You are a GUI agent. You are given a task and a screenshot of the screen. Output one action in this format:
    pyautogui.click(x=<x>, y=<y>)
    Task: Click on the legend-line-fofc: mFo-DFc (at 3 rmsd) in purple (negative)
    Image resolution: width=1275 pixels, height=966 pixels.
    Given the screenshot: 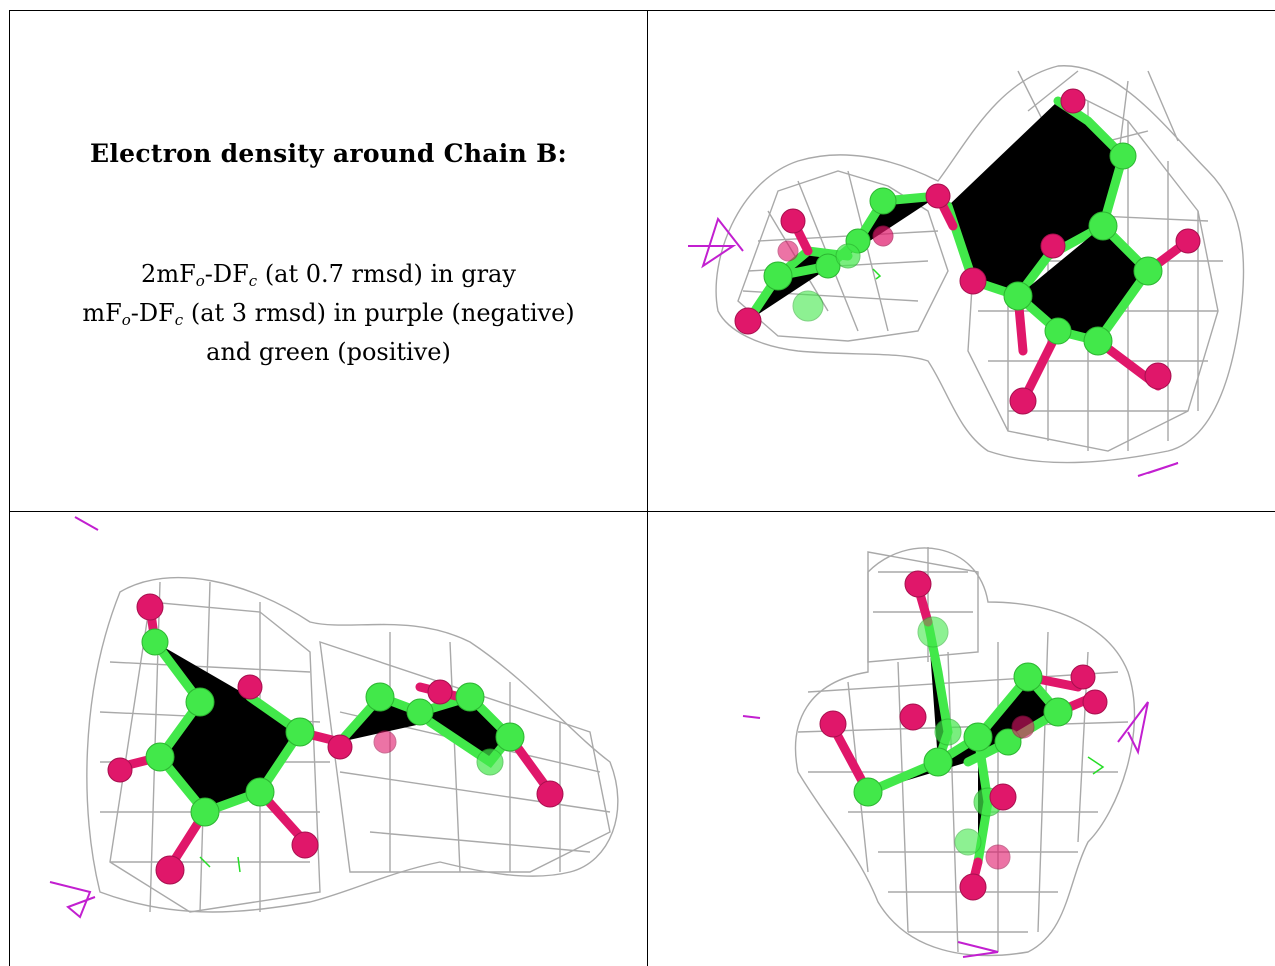 What is the action you would take?
    pyautogui.click(x=328, y=313)
    